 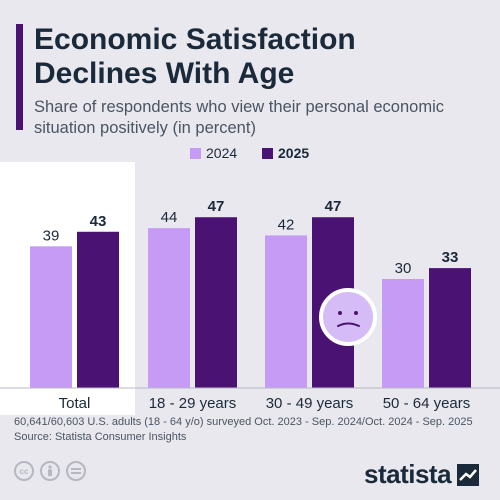 I want to click on cc-icon: cc, so click(x=24, y=471).